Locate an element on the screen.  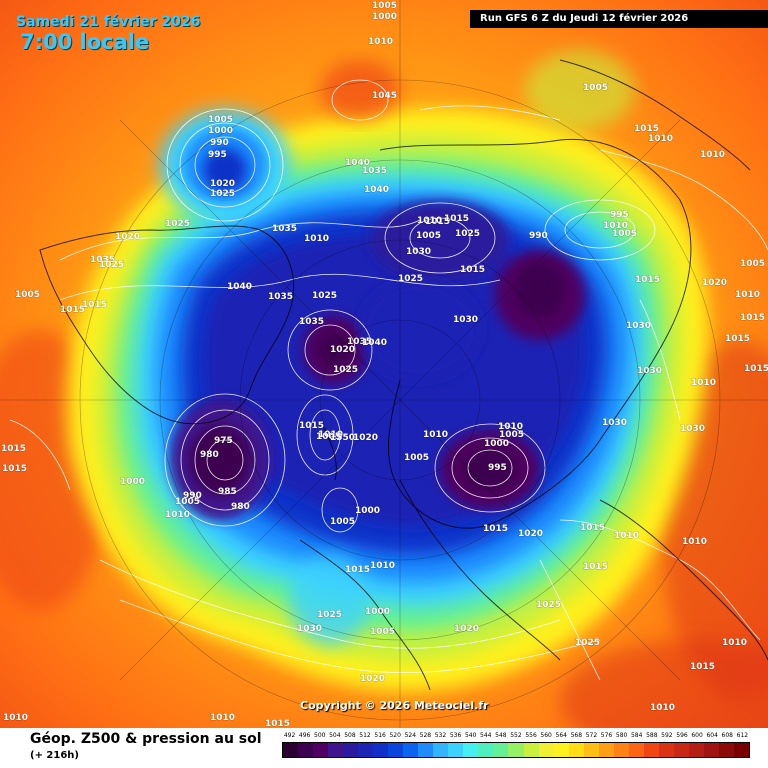
pressure-label: 1045 is located at coordinates (384, 96).